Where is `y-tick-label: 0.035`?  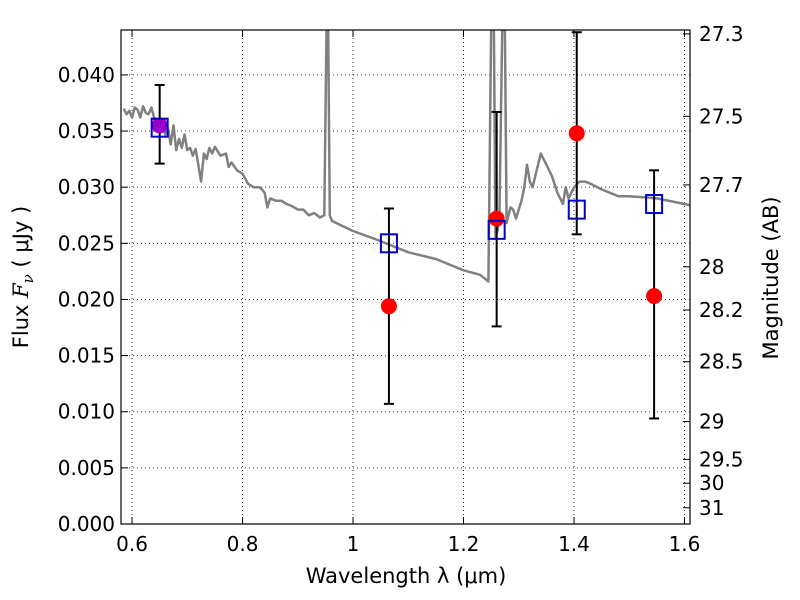
y-tick-label: 0.035 is located at coordinates (86, 131).